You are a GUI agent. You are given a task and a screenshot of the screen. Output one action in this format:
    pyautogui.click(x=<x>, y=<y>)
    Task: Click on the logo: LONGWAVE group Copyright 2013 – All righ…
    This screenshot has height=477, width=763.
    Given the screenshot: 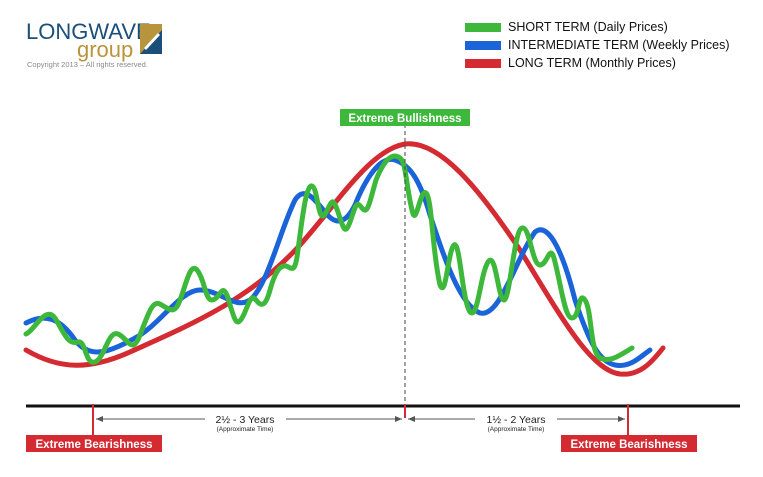 What is the action you would take?
    pyautogui.click(x=94, y=44)
    